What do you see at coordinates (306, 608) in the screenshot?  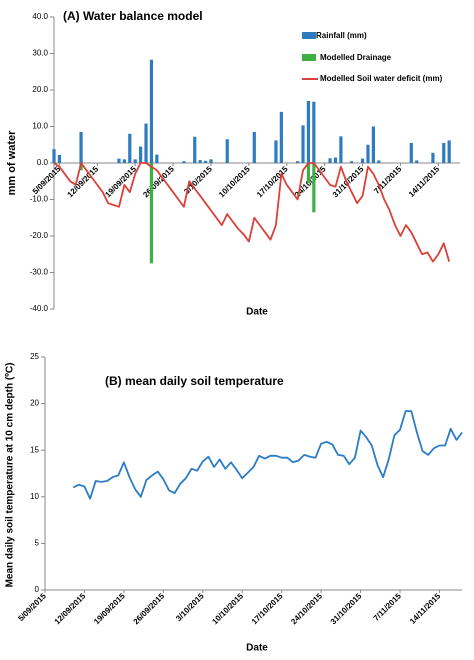 I see `x-tick-label: 24/10/2015` at bounding box center [306, 608].